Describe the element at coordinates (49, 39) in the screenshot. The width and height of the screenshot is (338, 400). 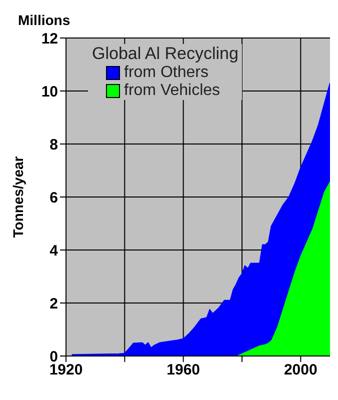
I see `y-tick-label: 12` at that location.